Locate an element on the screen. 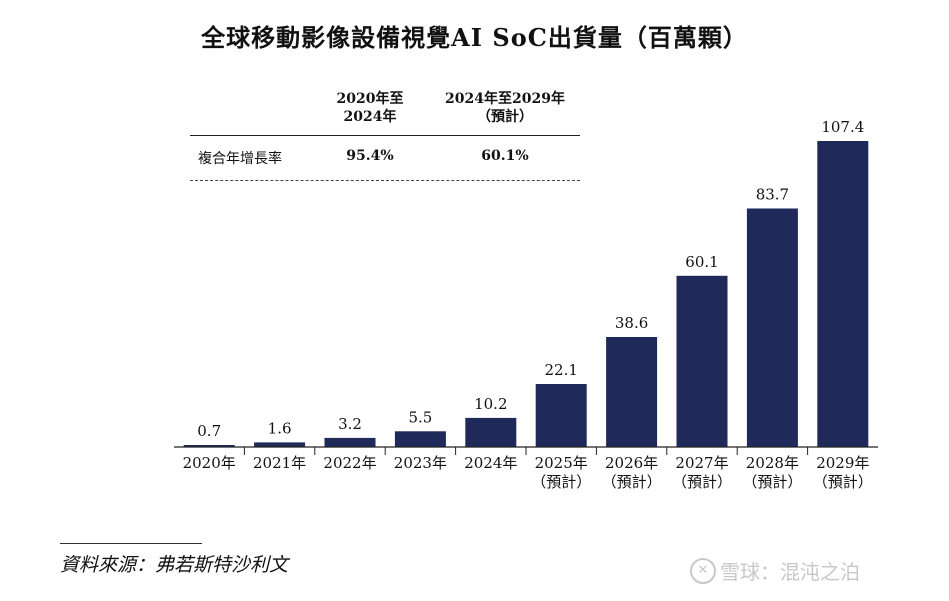 The height and width of the screenshot is (601, 949). cagr-value-2024-2029: 60.1% is located at coordinates (505, 156).